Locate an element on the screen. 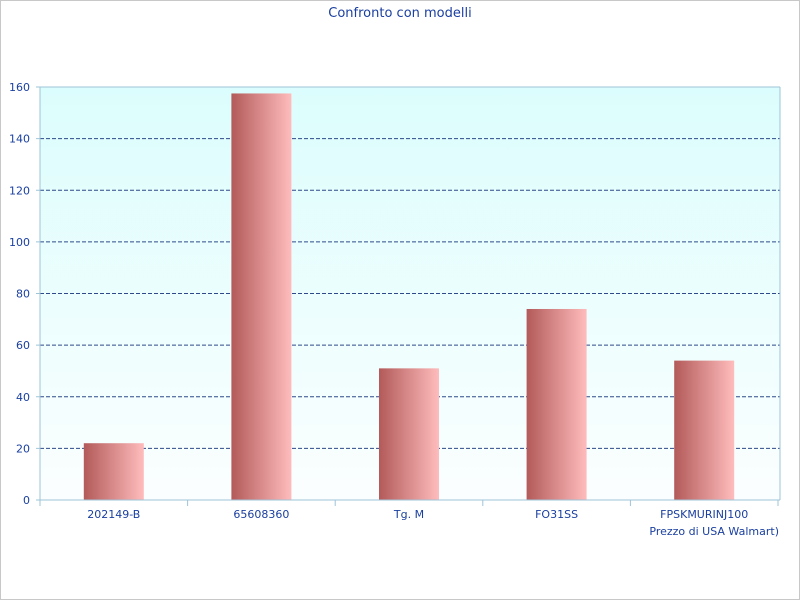  x-tick-label: 202149-B is located at coordinates (113, 514).